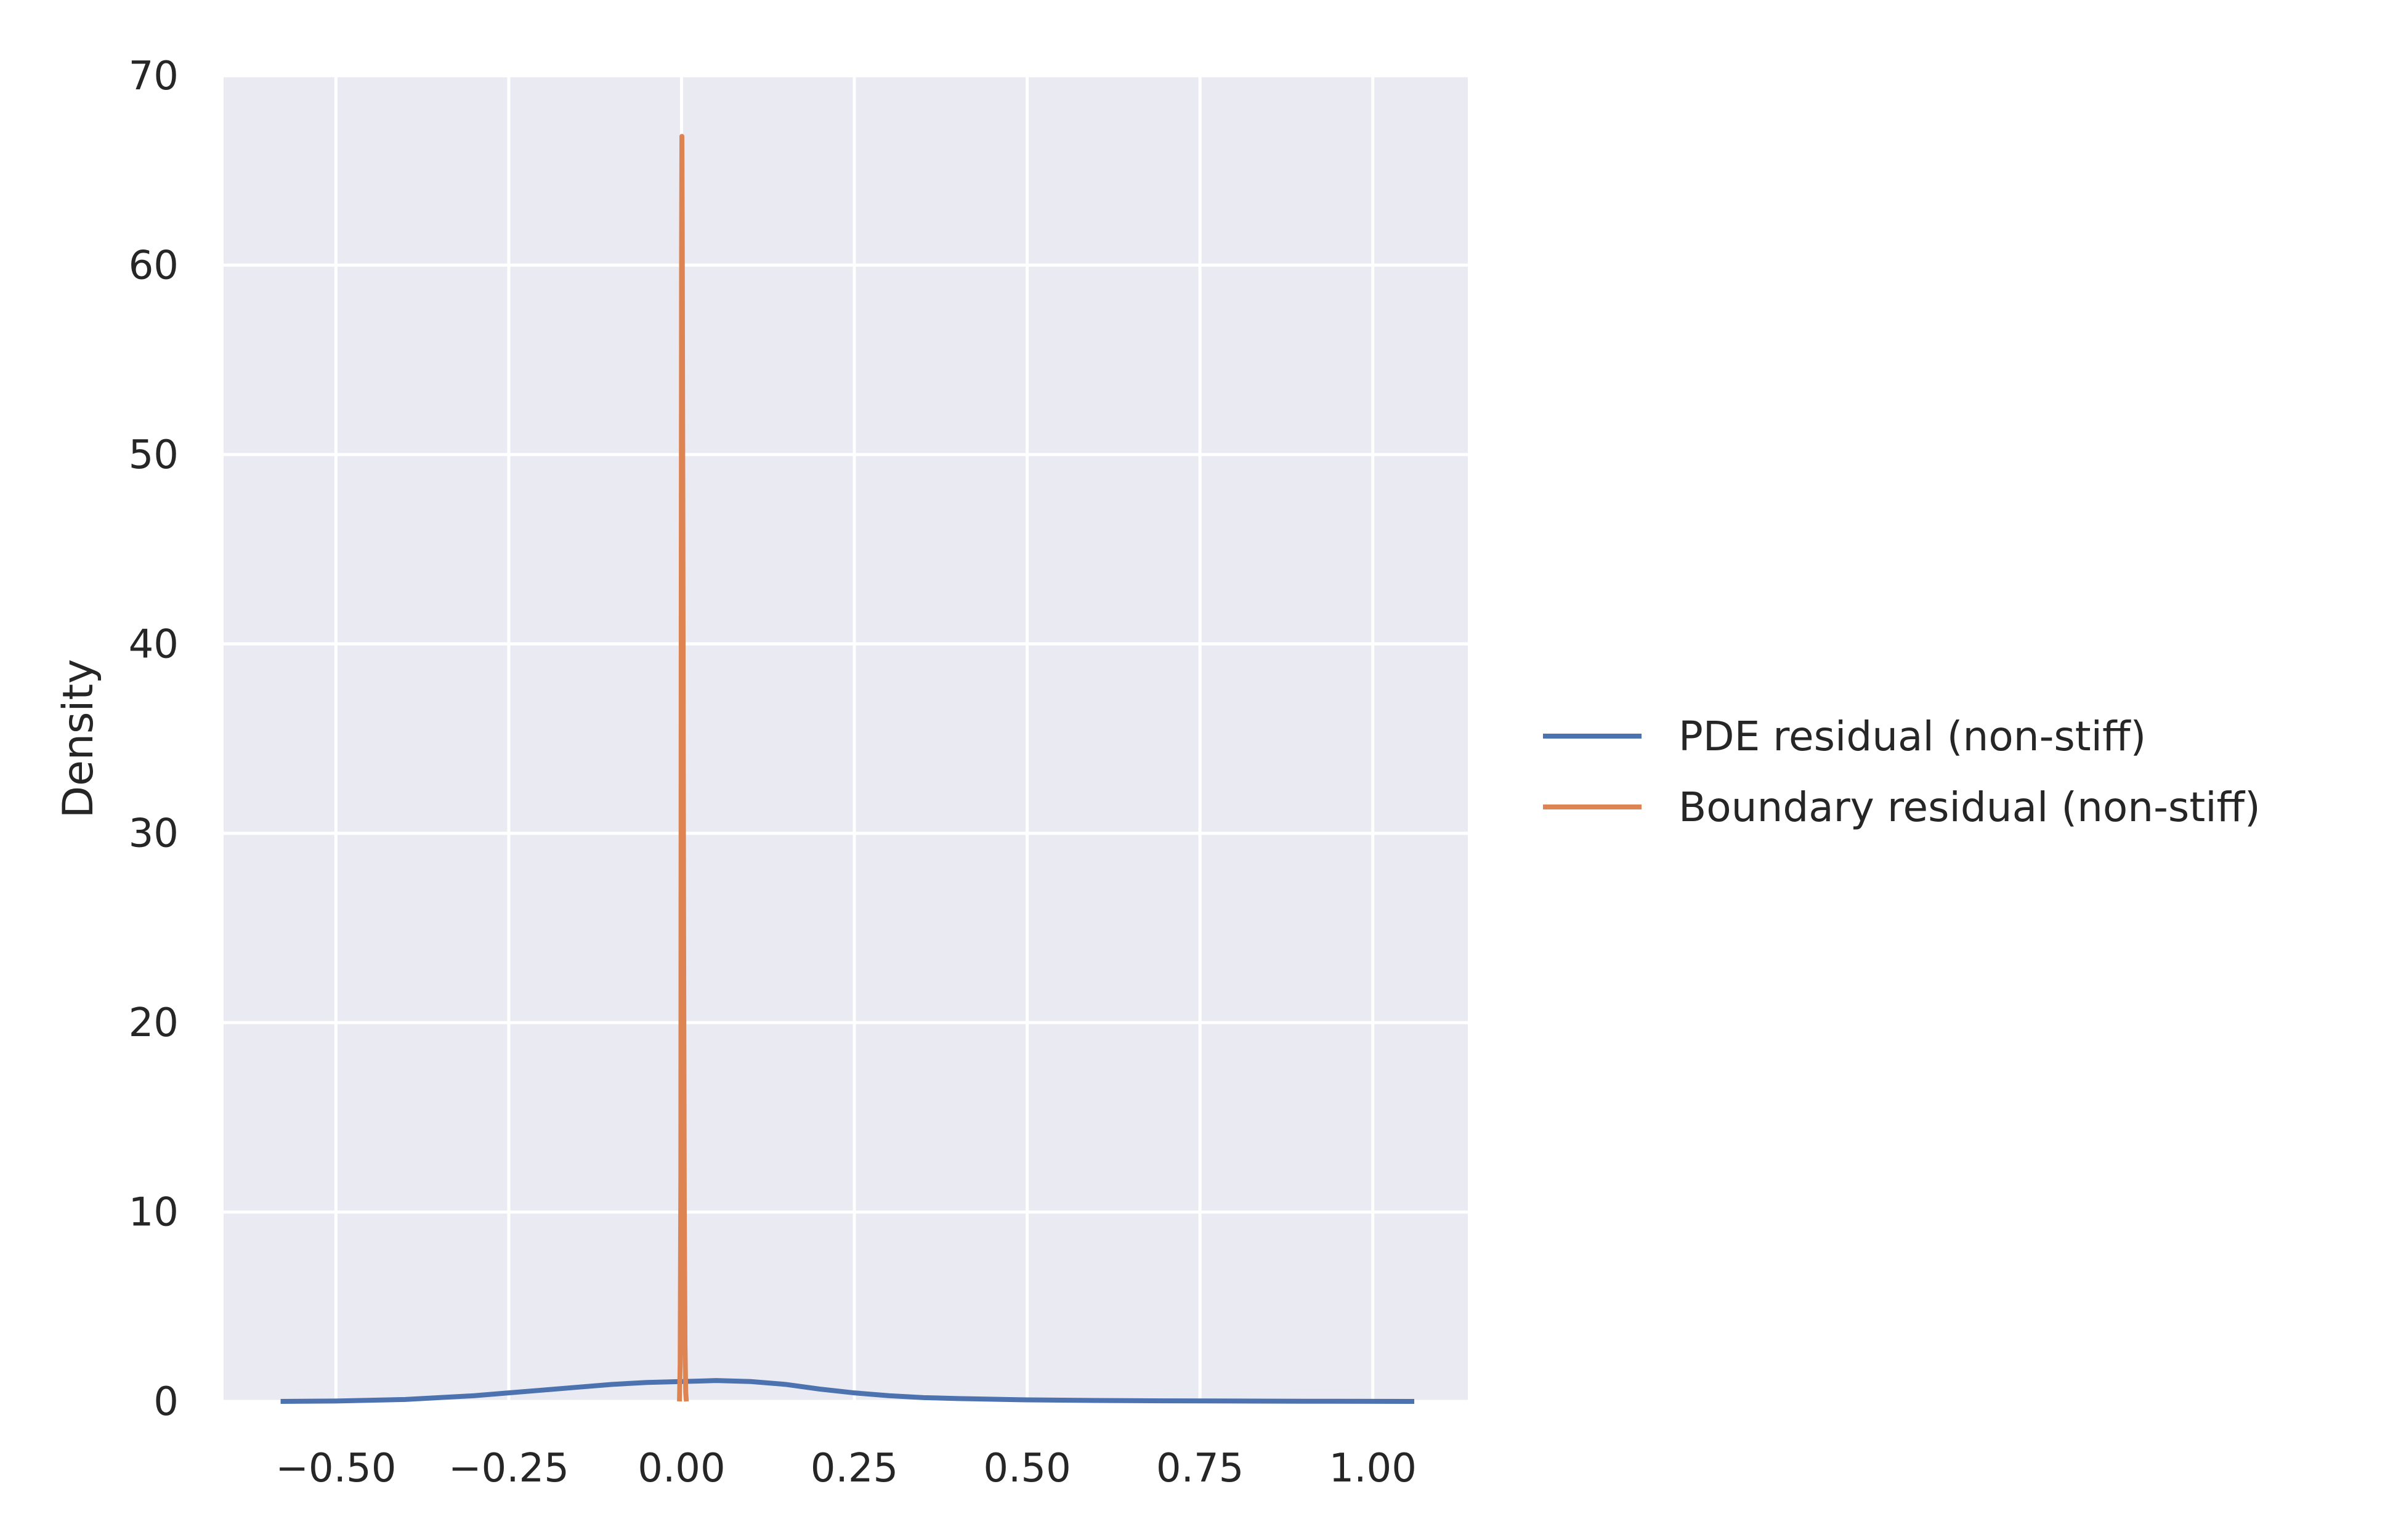 This screenshot has height=1540, width=2385. What do you see at coordinates (166, 1402) in the screenshot?
I see `y-tick-label: 0` at bounding box center [166, 1402].